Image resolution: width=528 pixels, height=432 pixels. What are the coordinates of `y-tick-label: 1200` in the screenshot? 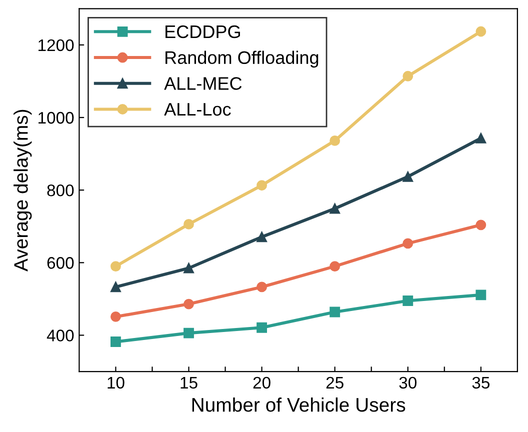 It's located at (56, 45).